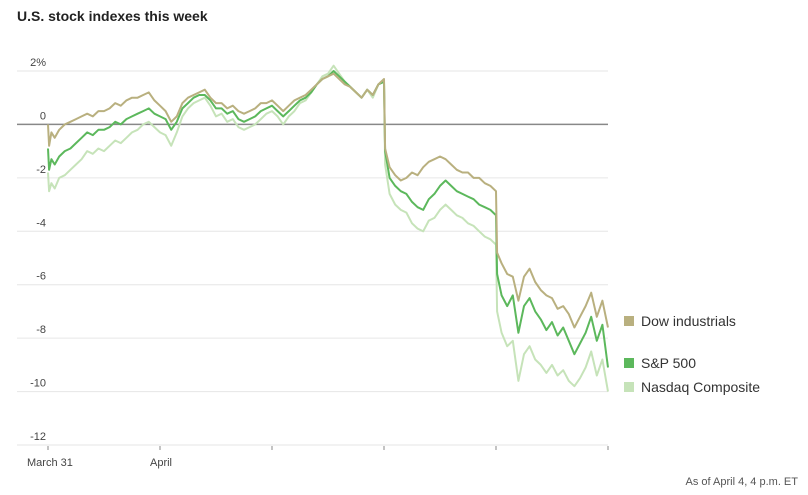  What do you see at coordinates (692, 354) in the screenshot?
I see `legend: Dow industrials S&P 500 Nasdaq Composite` at bounding box center [692, 354].